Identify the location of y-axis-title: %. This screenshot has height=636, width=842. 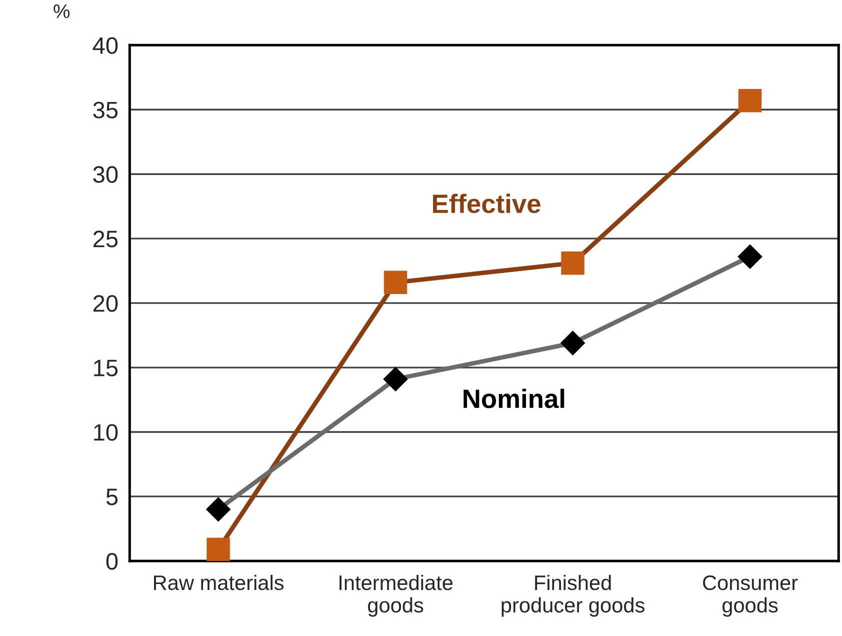
(62, 11).